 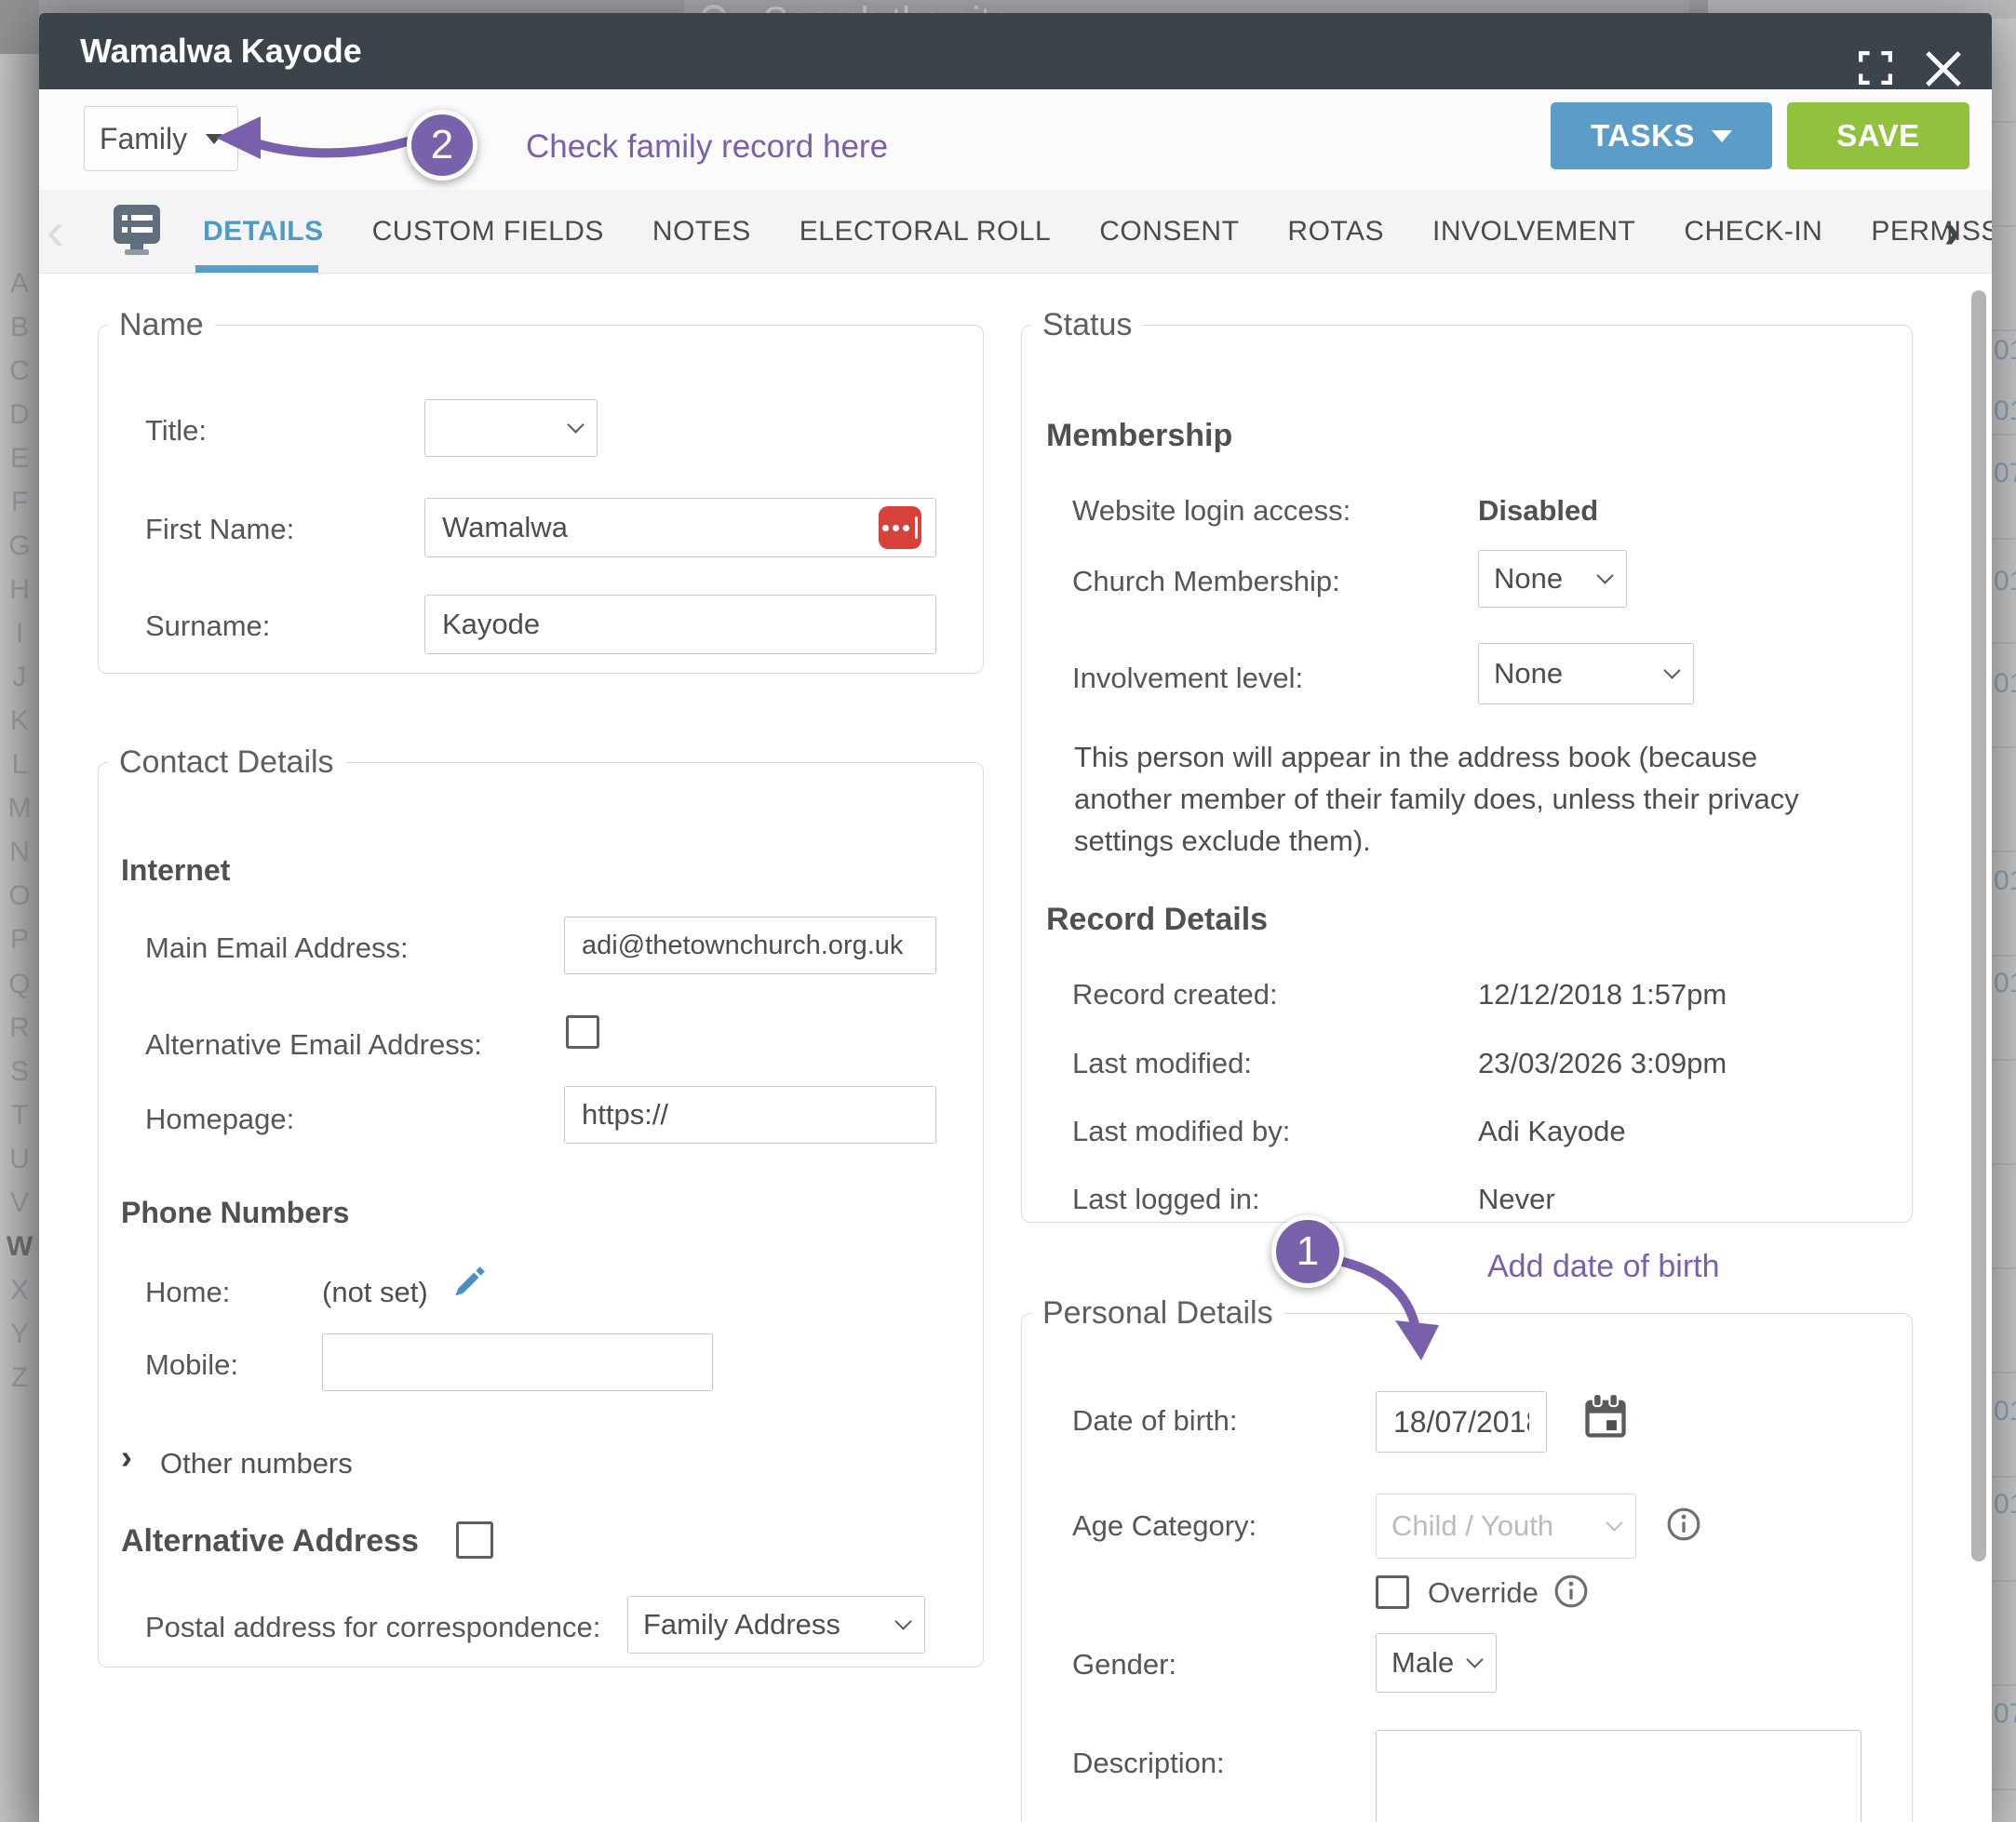 I want to click on age-category-label: Age Category:, so click(x=1164, y=1525).